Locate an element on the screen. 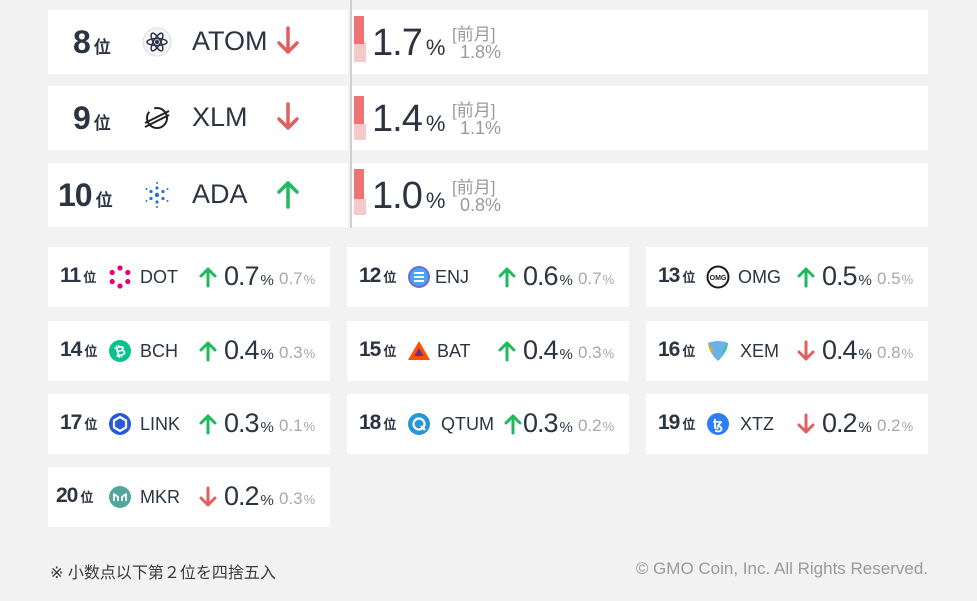 This screenshot has width=977, height=601. svg-text: ꜩ is located at coordinates (718, 425).